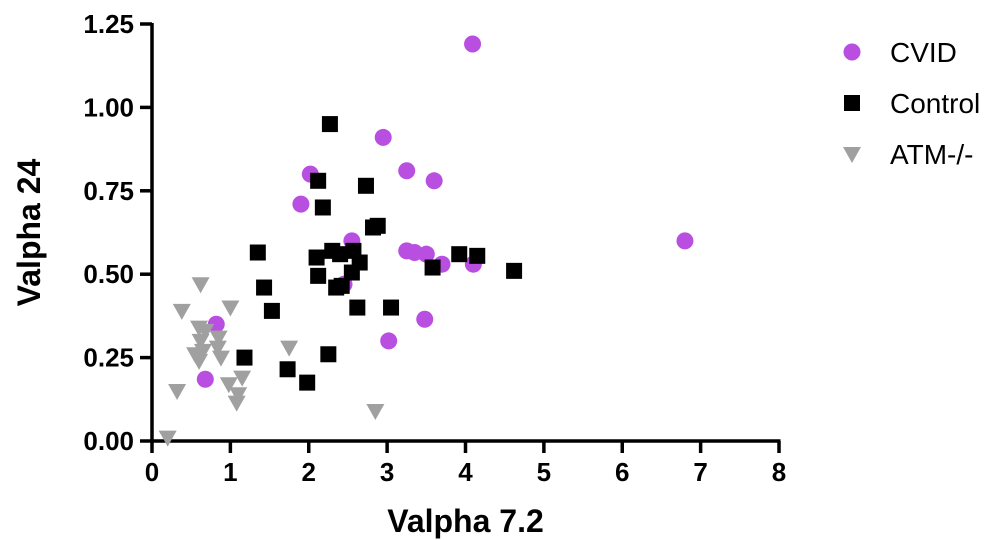 The height and width of the screenshot is (540, 1002). I want to click on x-tick-label: 8, so click(779, 472).